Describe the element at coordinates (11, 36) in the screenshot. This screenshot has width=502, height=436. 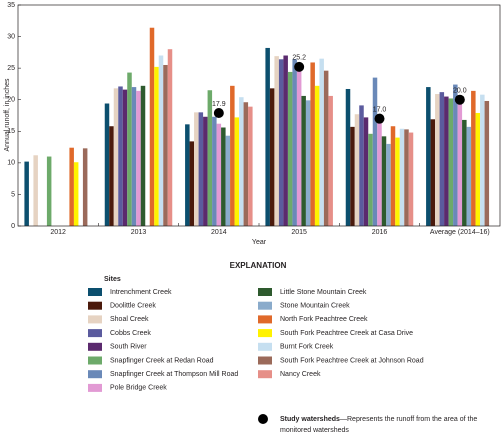
I see `y-tick-label: 30` at that location.